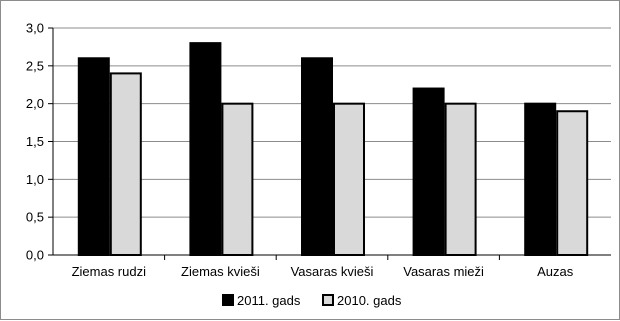 The height and width of the screenshot is (321, 620). What do you see at coordinates (312, 300) in the screenshot?
I see `legend: 2011. gads 2010. gads` at bounding box center [312, 300].